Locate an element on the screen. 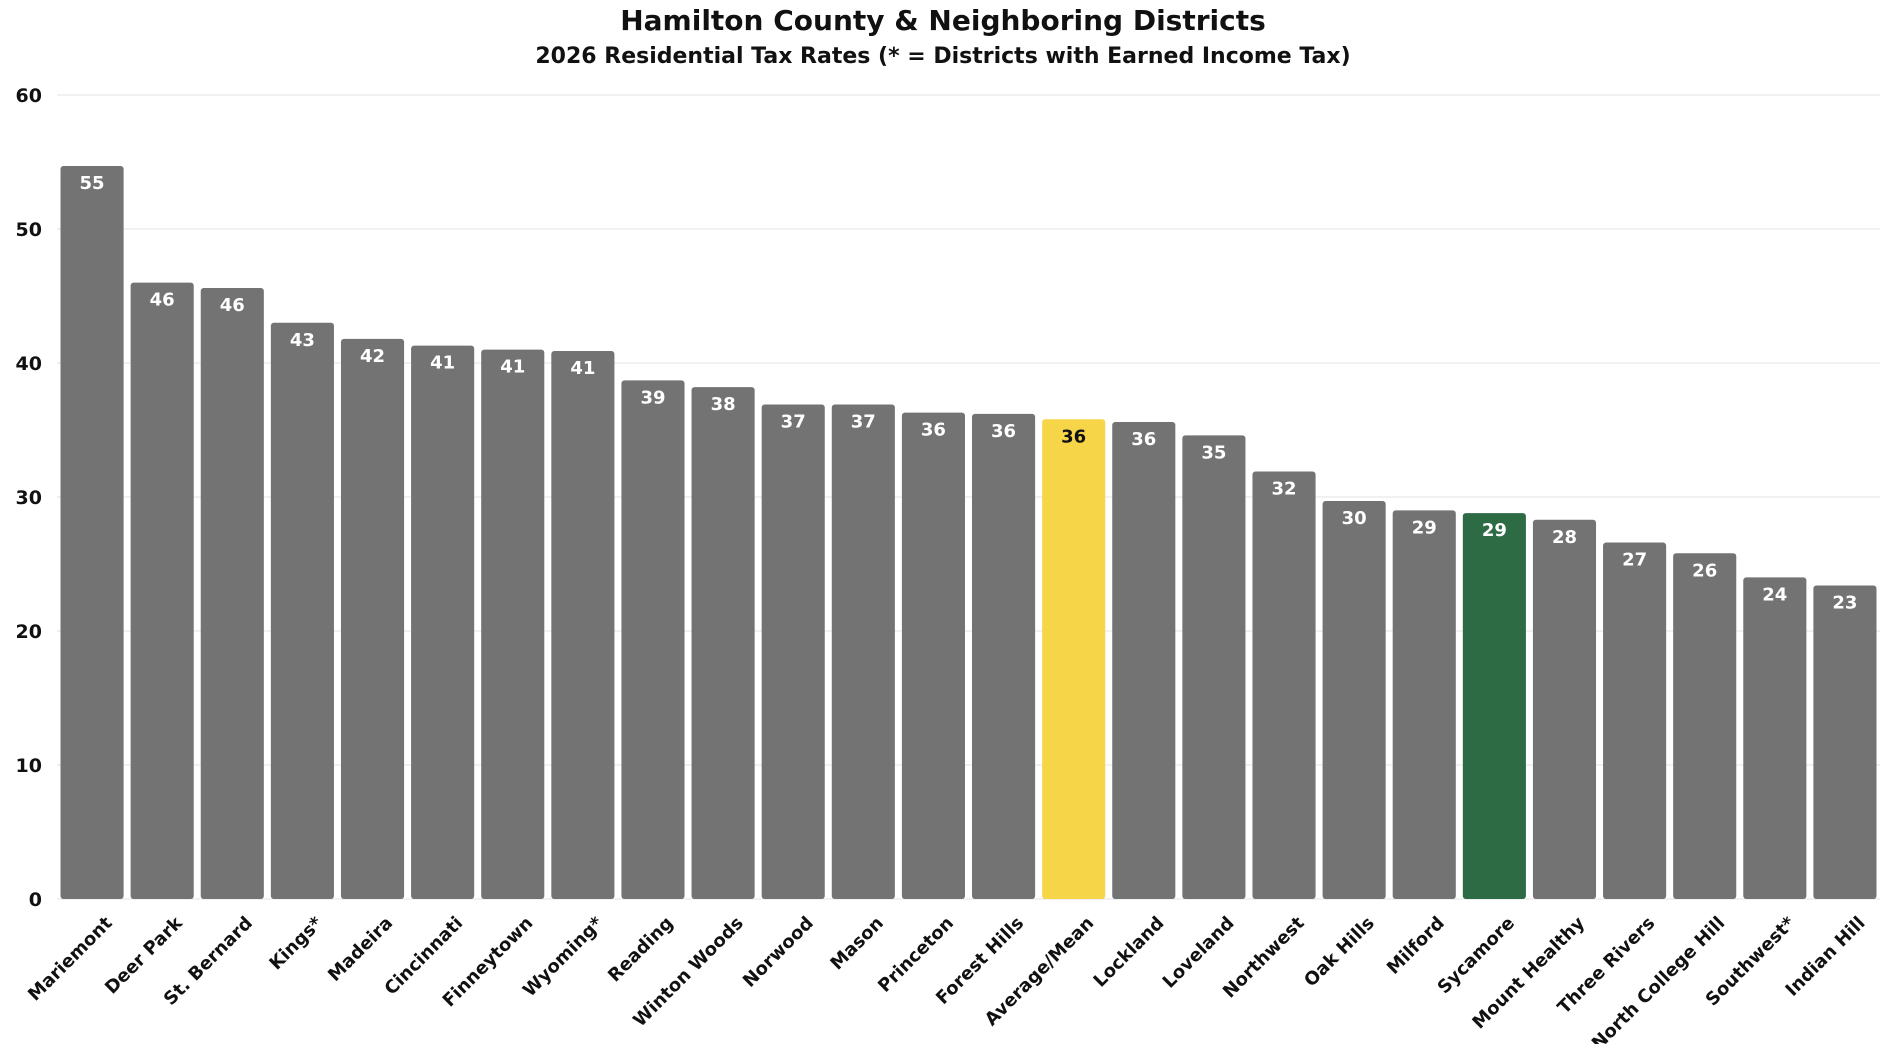  bar-loveland is located at coordinates (1214, 667).